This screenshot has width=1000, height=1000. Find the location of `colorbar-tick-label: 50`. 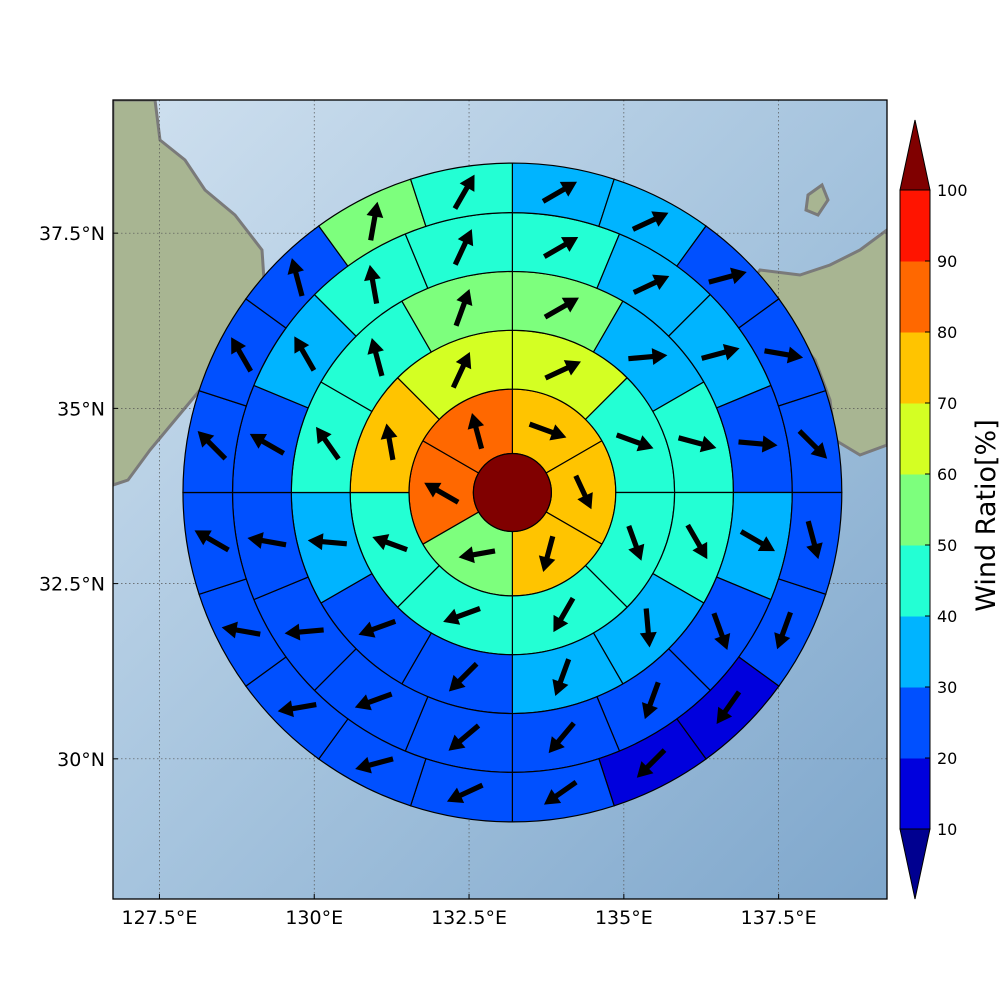

colorbar-tick-label: 50 is located at coordinates (947, 545).